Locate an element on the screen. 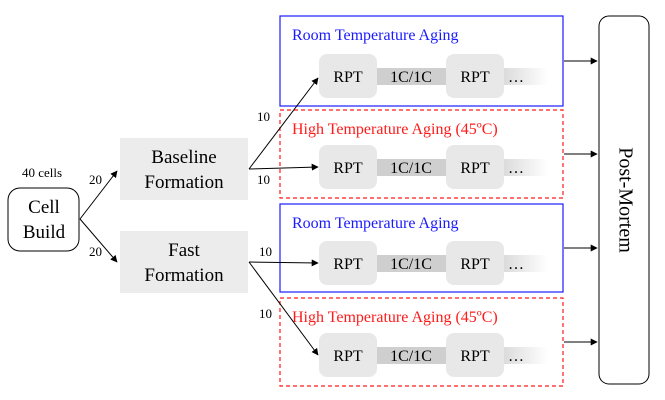 This screenshot has width=665, height=400. aging-group-title-4: High Temperature Aging (45ºC) is located at coordinates (395, 317).